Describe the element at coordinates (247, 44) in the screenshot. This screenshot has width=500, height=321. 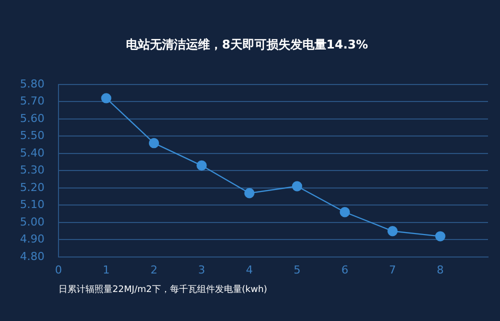
I see `chart-title: 电站无清洁运维，8天即可损失发电量14.3%` at that location.